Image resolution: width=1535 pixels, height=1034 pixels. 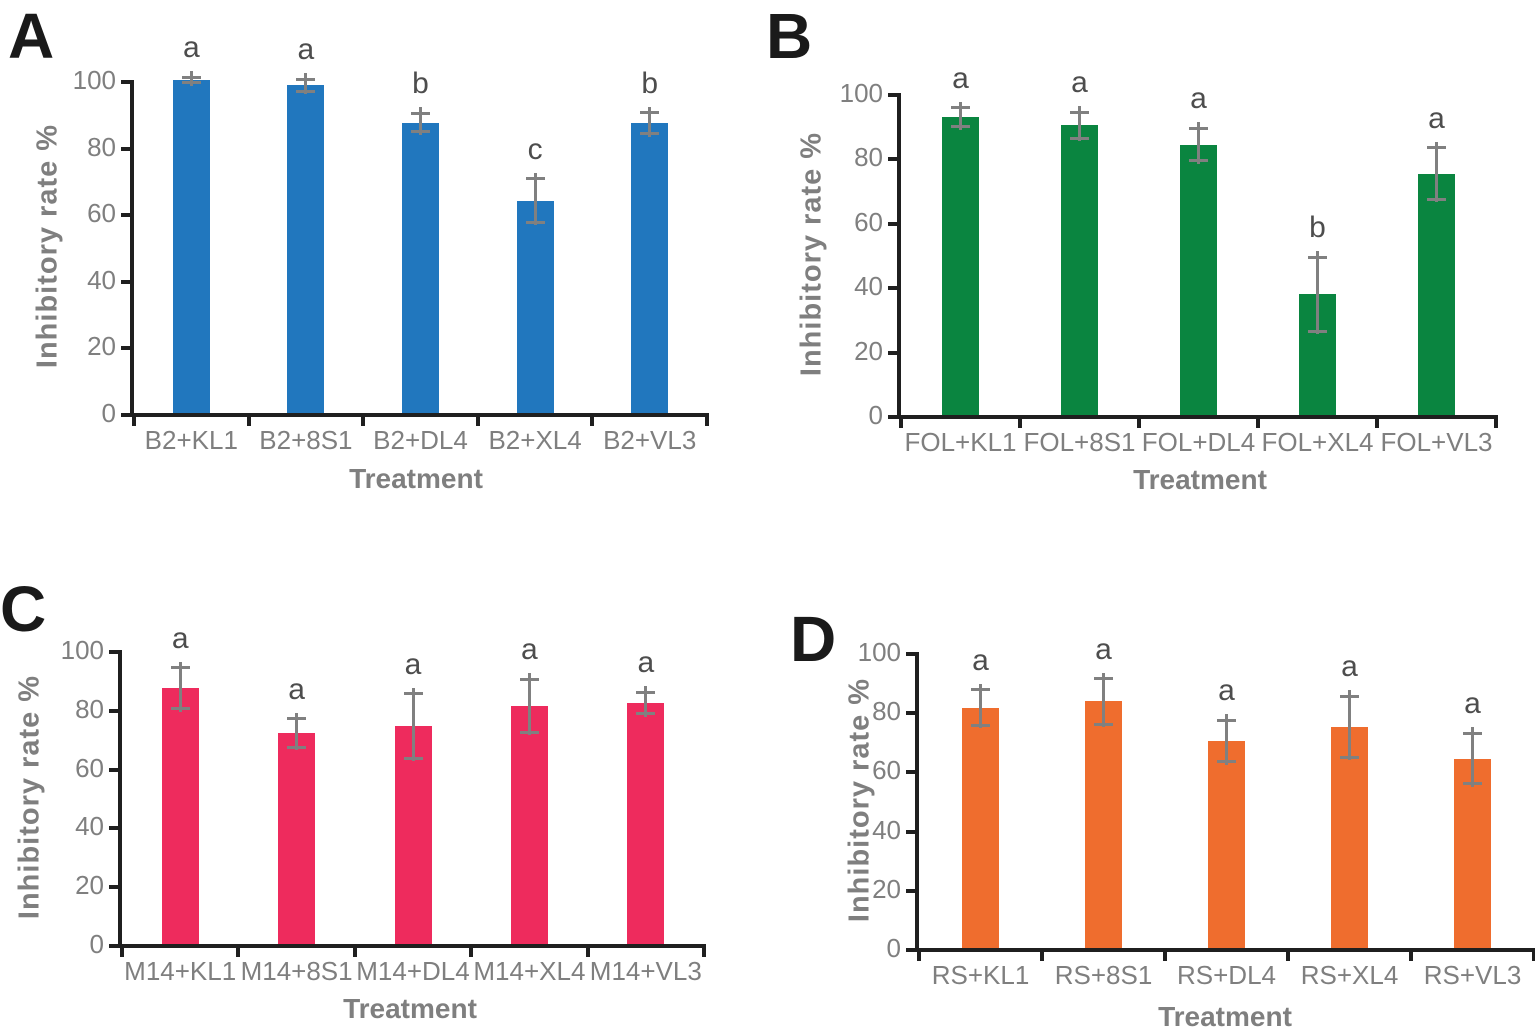 What do you see at coordinates (191, 440) in the screenshot?
I see `x-axis-category-label: B2+KL1` at bounding box center [191, 440].